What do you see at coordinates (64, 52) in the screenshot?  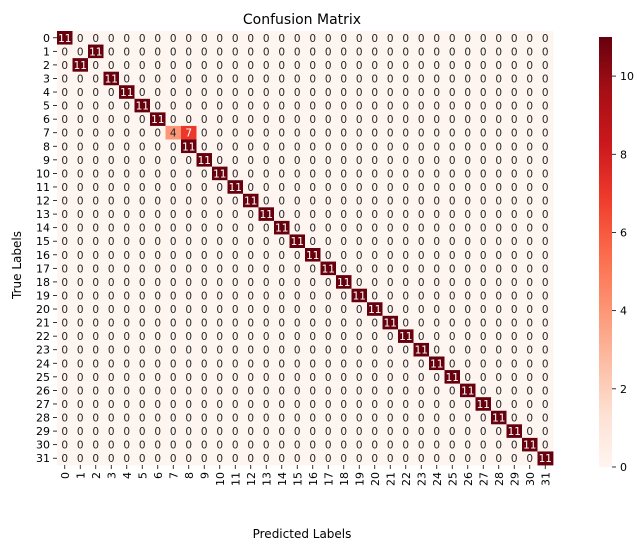 I see `cell-label-1-0: 0` at bounding box center [64, 52].